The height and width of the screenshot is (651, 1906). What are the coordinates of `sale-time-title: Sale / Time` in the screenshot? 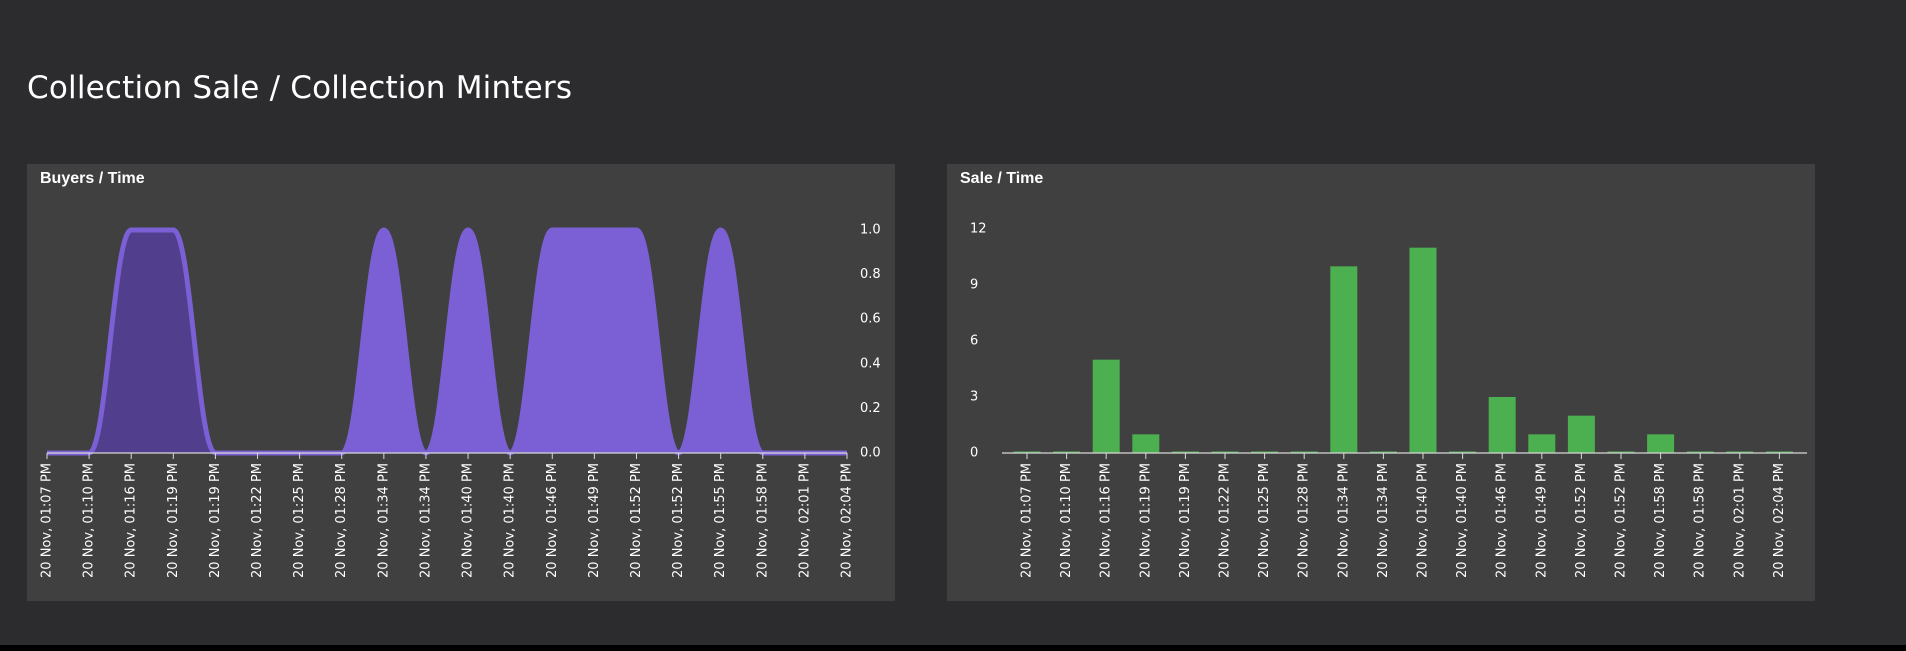 It's located at (1002, 178).